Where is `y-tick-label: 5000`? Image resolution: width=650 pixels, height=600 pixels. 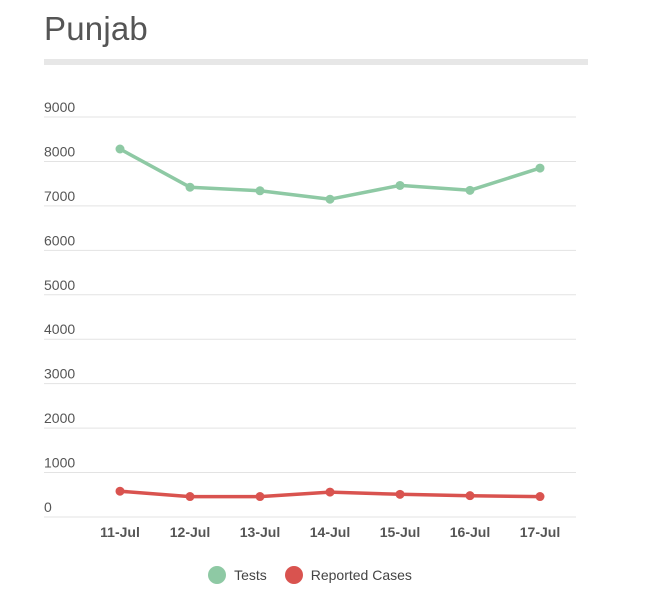 y-tick-label: 5000 is located at coordinates (59, 285).